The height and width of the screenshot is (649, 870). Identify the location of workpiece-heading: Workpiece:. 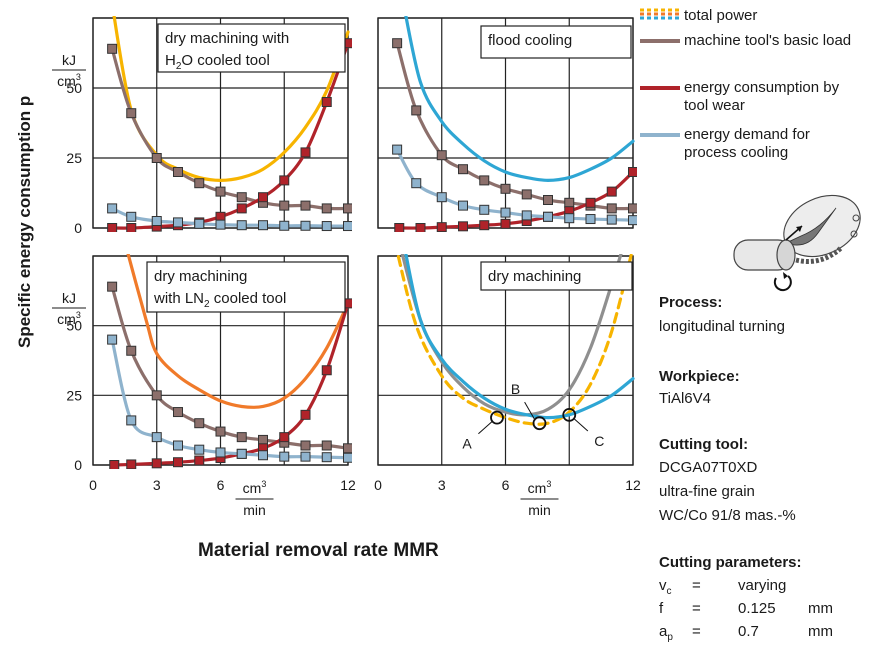
(699, 376).